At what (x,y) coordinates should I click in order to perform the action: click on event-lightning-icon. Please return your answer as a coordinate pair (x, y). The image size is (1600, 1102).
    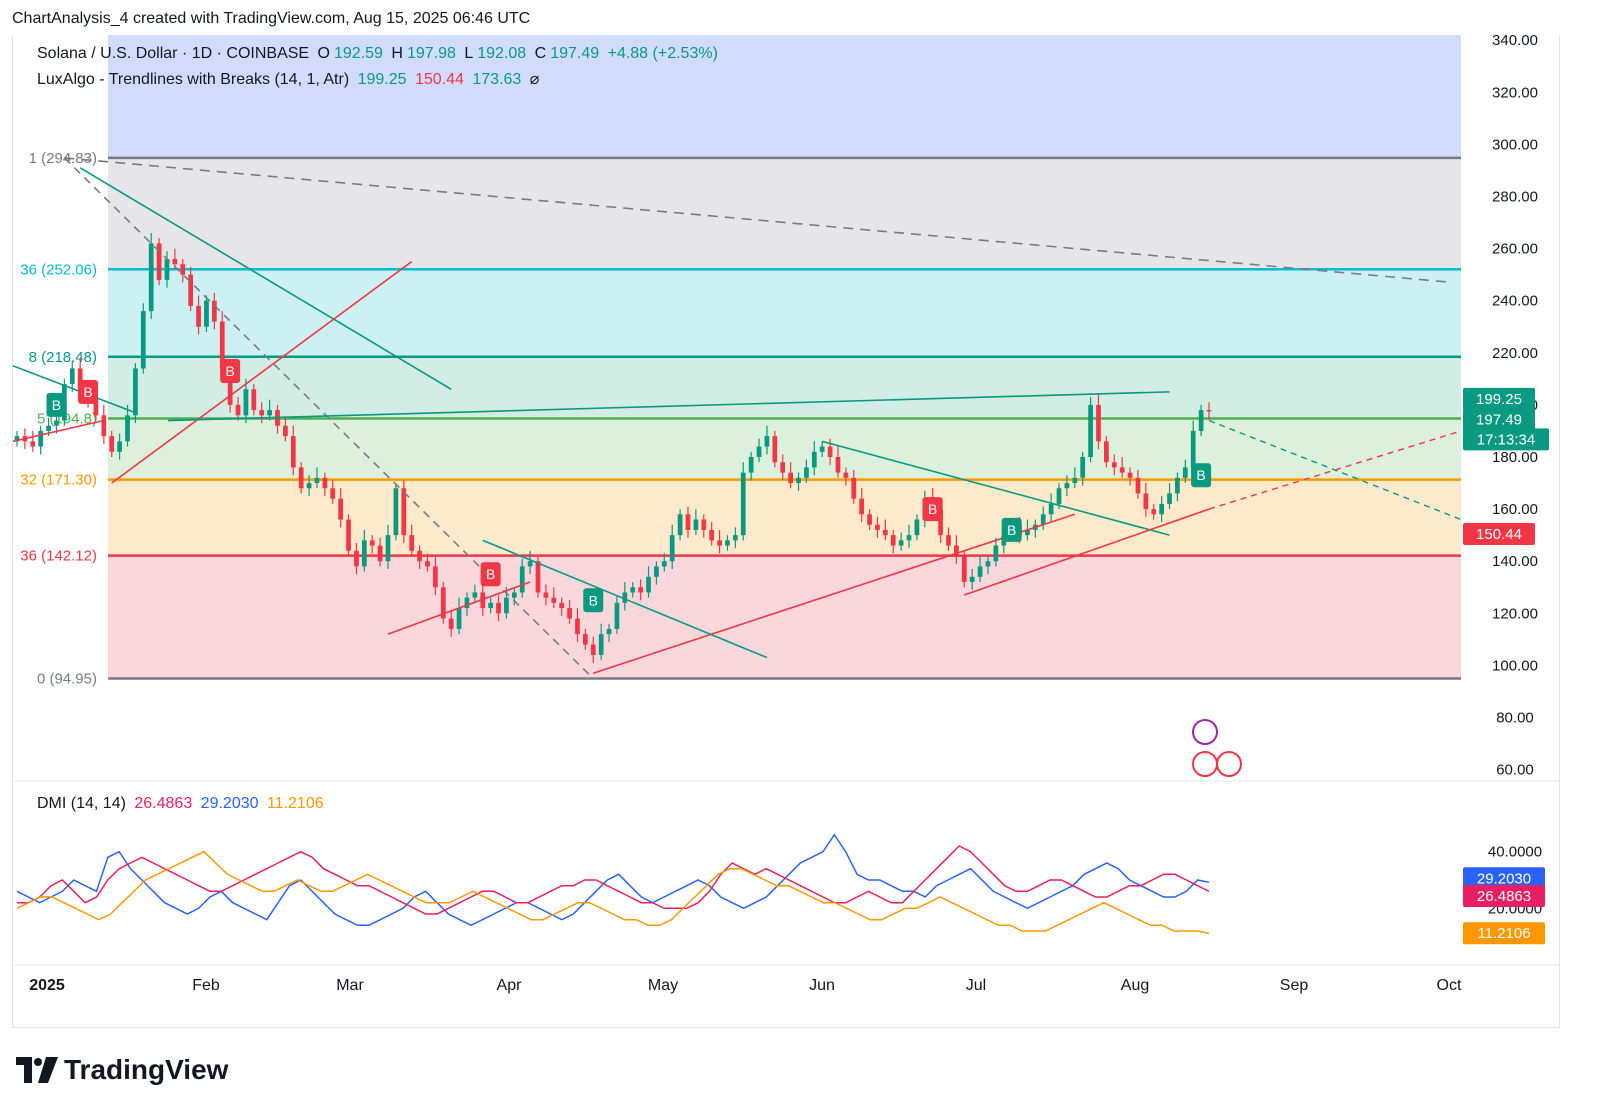
    Looking at the image, I should click on (1205, 732).